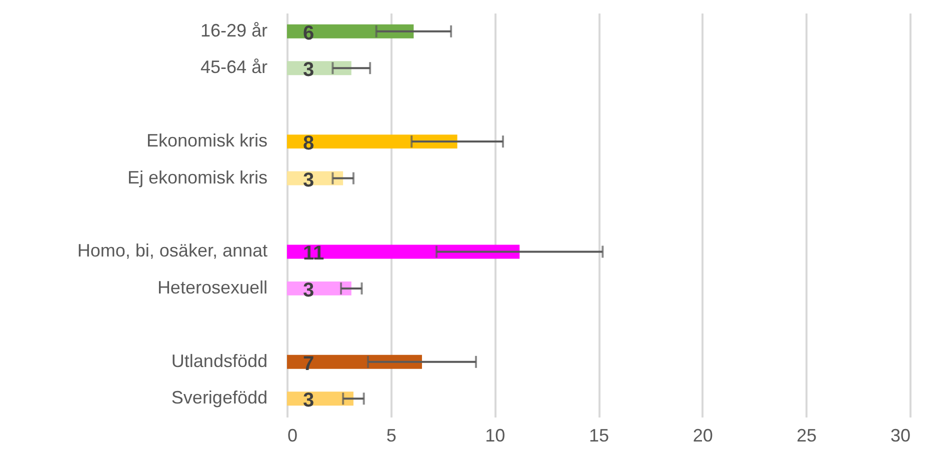 Image resolution: width=927 pixels, height=454 pixels. Describe the element at coordinates (219, 360) in the screenshot. I see `y-tick-label: Utlandsfödd` at that location.